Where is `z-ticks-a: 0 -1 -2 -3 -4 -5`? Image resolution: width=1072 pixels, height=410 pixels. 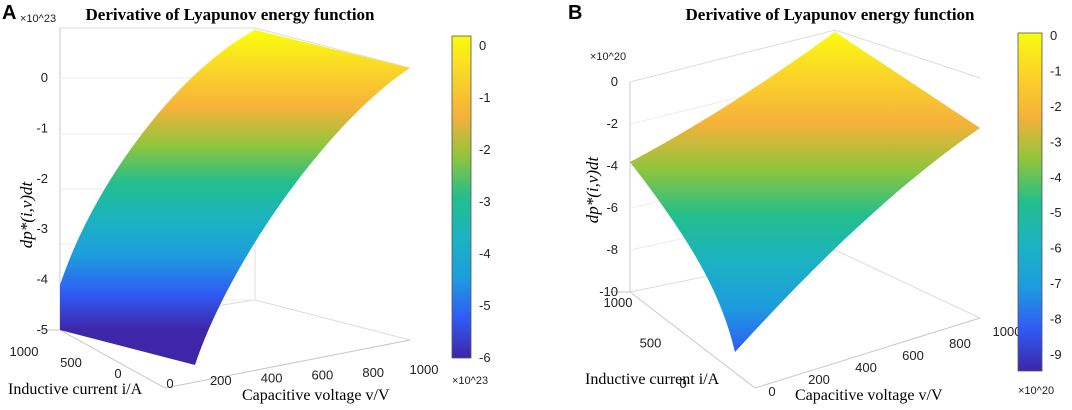 z-ticks-a: 0 -1 -2 -3 -4 -5 is located at coordinates (42, 203).